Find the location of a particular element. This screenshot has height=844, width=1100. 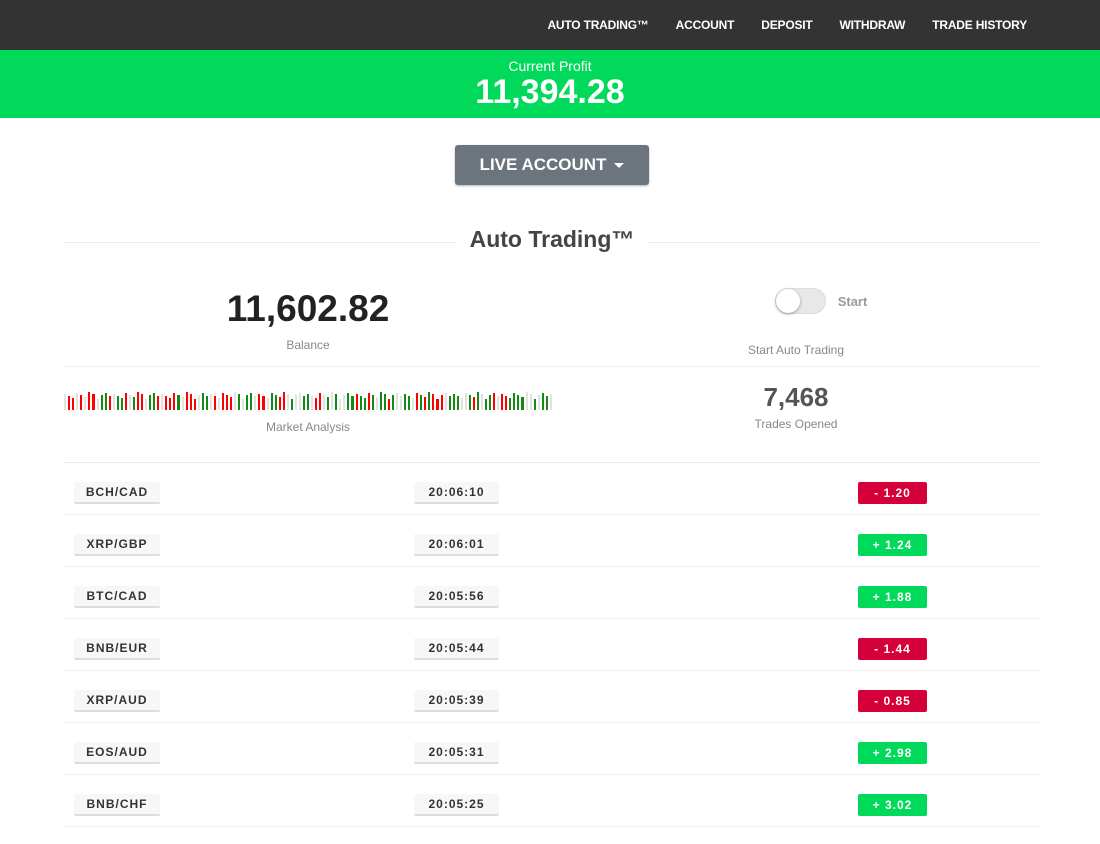

market-bars is located at coordinates (308, 398).